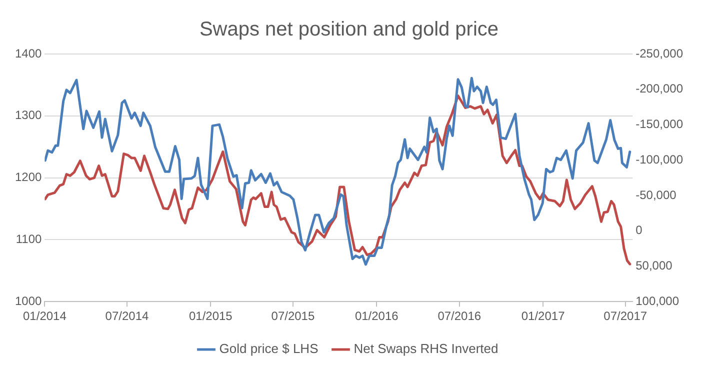 This screenshot has width=702, height=374. Describe the element at coordinates (543, 316) in the screenshot. I see `x-tick-label: 01/2017` at that location.